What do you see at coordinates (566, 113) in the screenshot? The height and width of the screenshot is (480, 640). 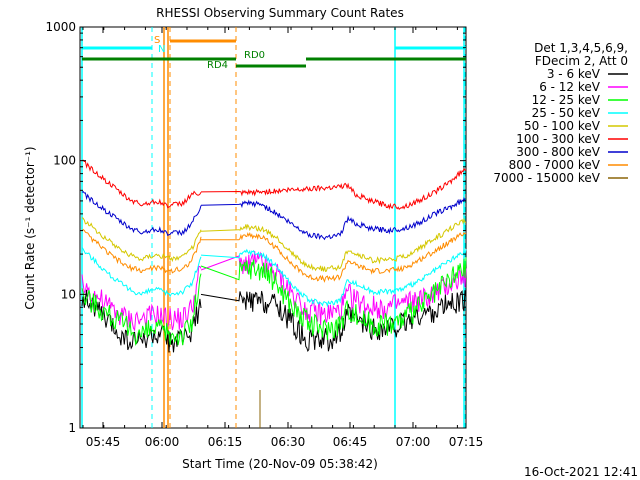 I see `legend-entry: 25 - 50 keV` at bounding box center [566, 113].